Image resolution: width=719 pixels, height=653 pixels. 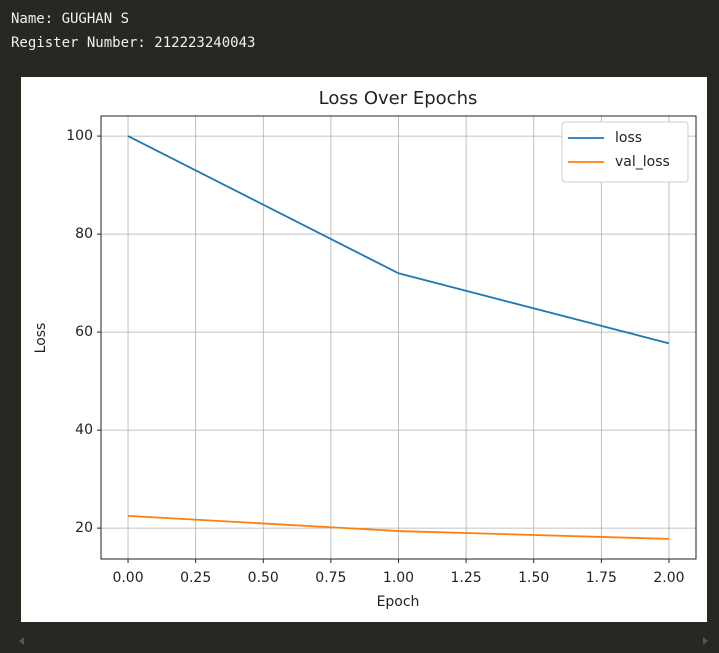 I want to click on chart-title: Loss Over Epochs, so click(x=398, y=98).